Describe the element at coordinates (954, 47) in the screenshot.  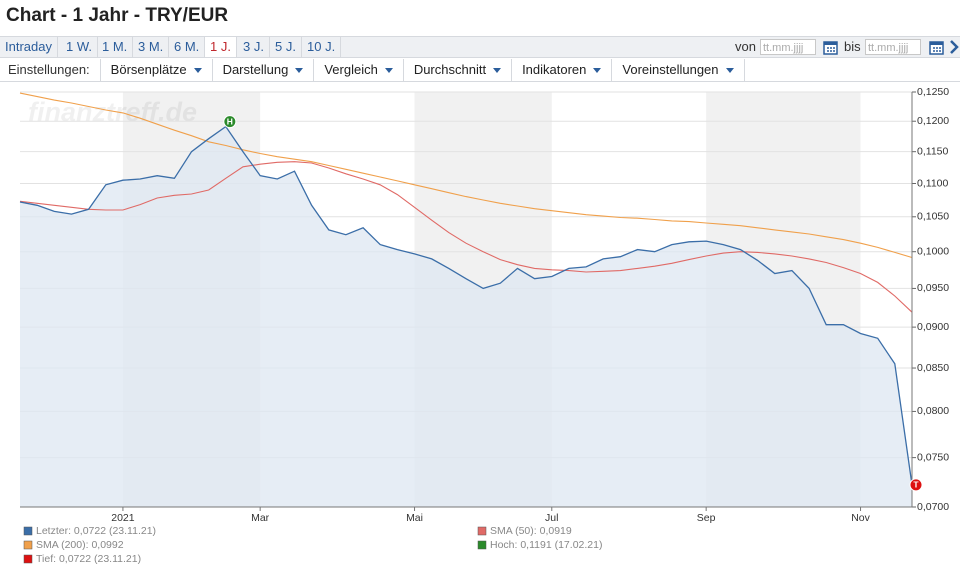
I see `next-arrow` at that location.